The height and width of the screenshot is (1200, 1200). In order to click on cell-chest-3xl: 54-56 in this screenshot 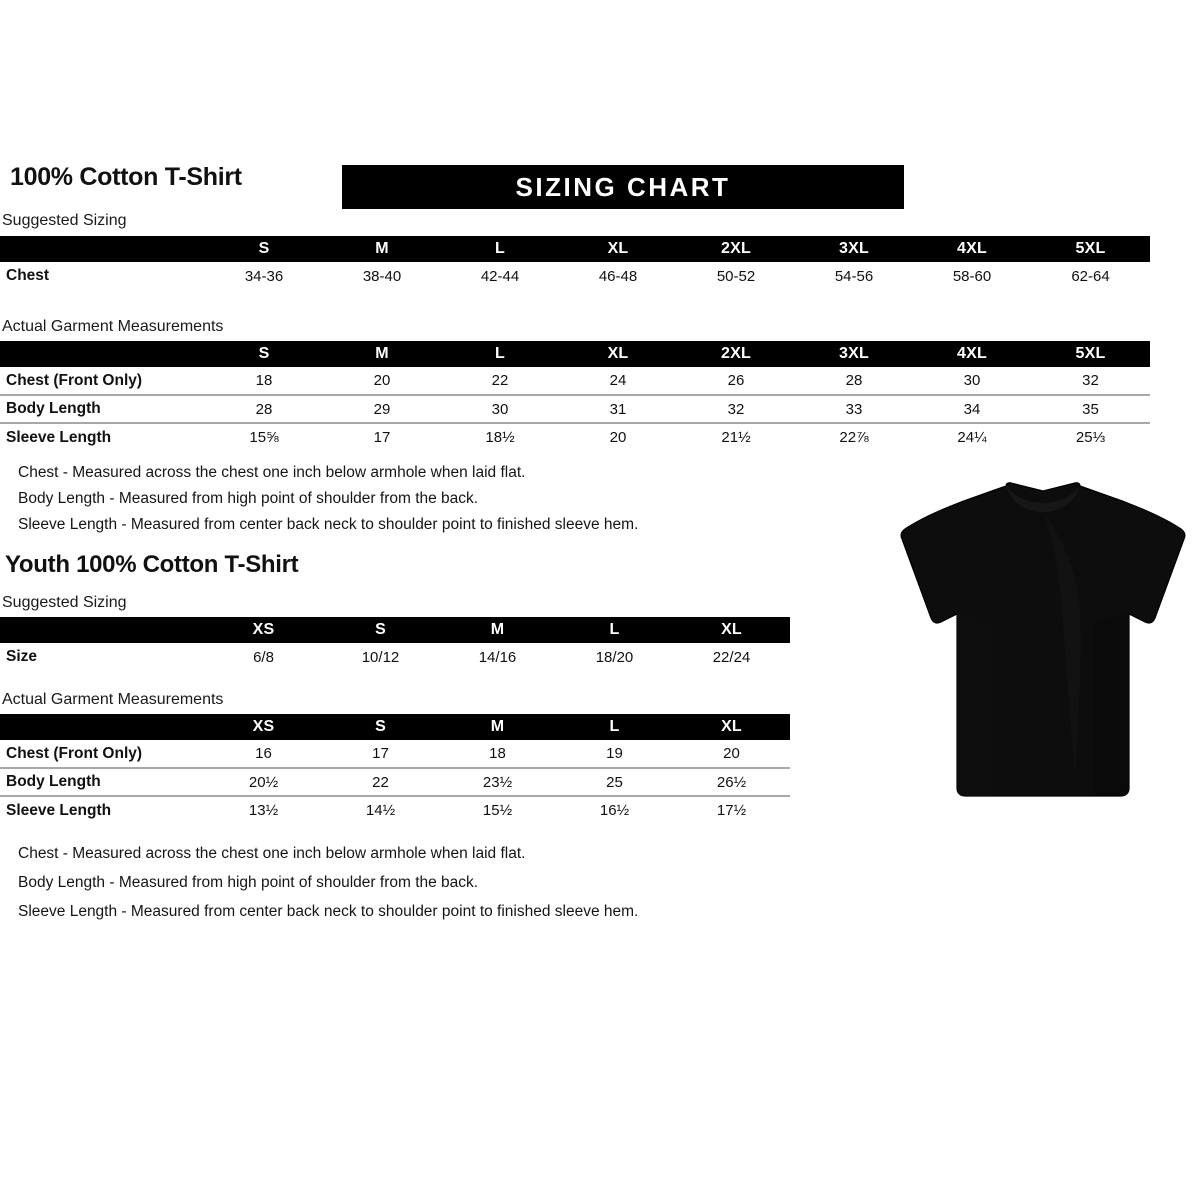, I will do `click(854, 276)`.